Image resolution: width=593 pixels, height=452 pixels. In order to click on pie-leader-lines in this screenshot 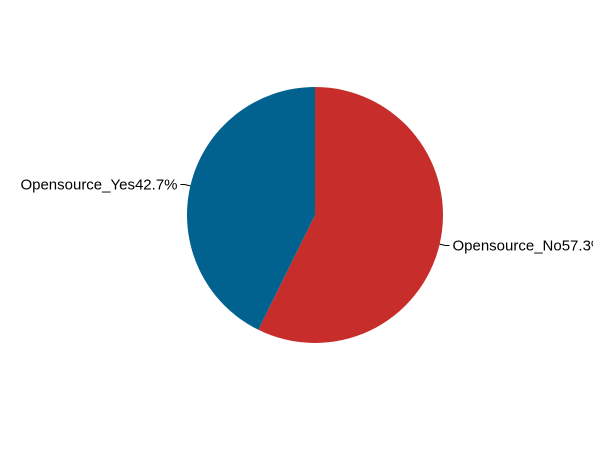, I will do `click(315, 215)`.